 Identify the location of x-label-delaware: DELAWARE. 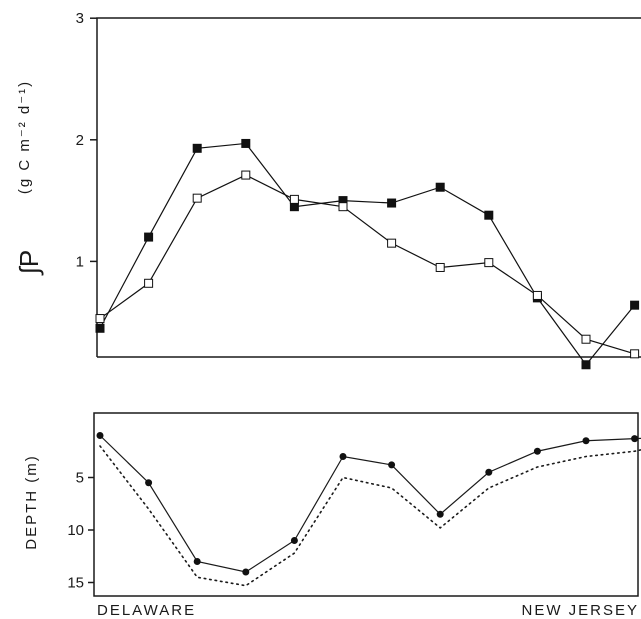
(146, 610).